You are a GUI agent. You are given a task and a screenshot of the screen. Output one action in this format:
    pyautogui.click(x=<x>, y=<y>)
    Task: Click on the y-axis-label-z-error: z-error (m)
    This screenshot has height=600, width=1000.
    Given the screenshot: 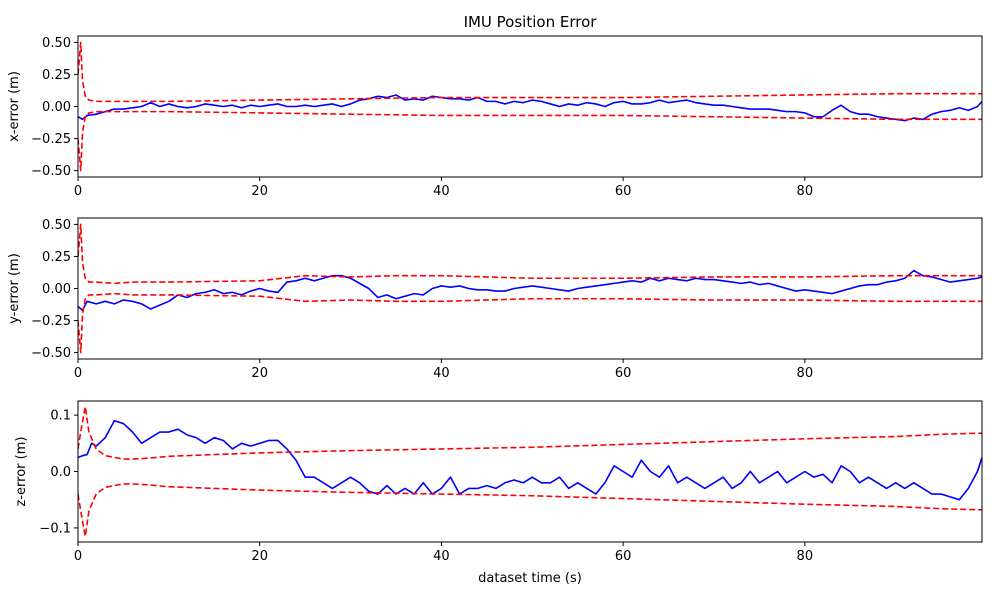 What is the action you would take?
    pyautogui.click(x=21, y=472)
    